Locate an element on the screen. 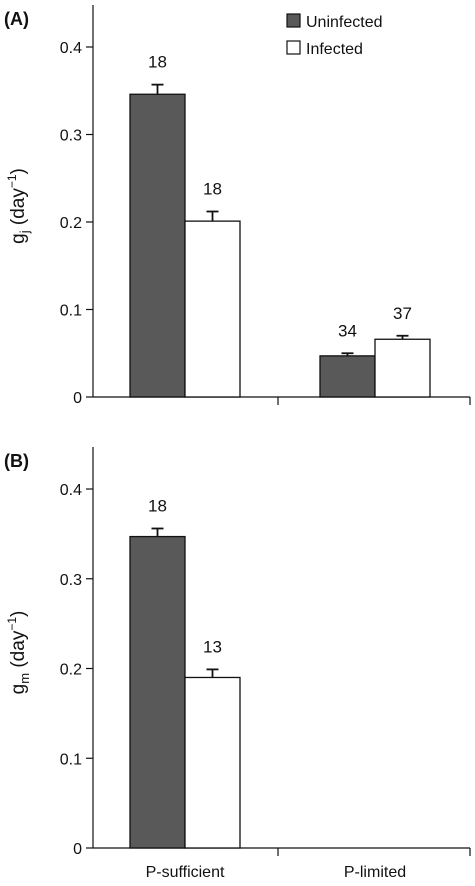 This screenshot has height=886, width=475. bar-uninfected-p-limited is located at coordinates (347, 376).